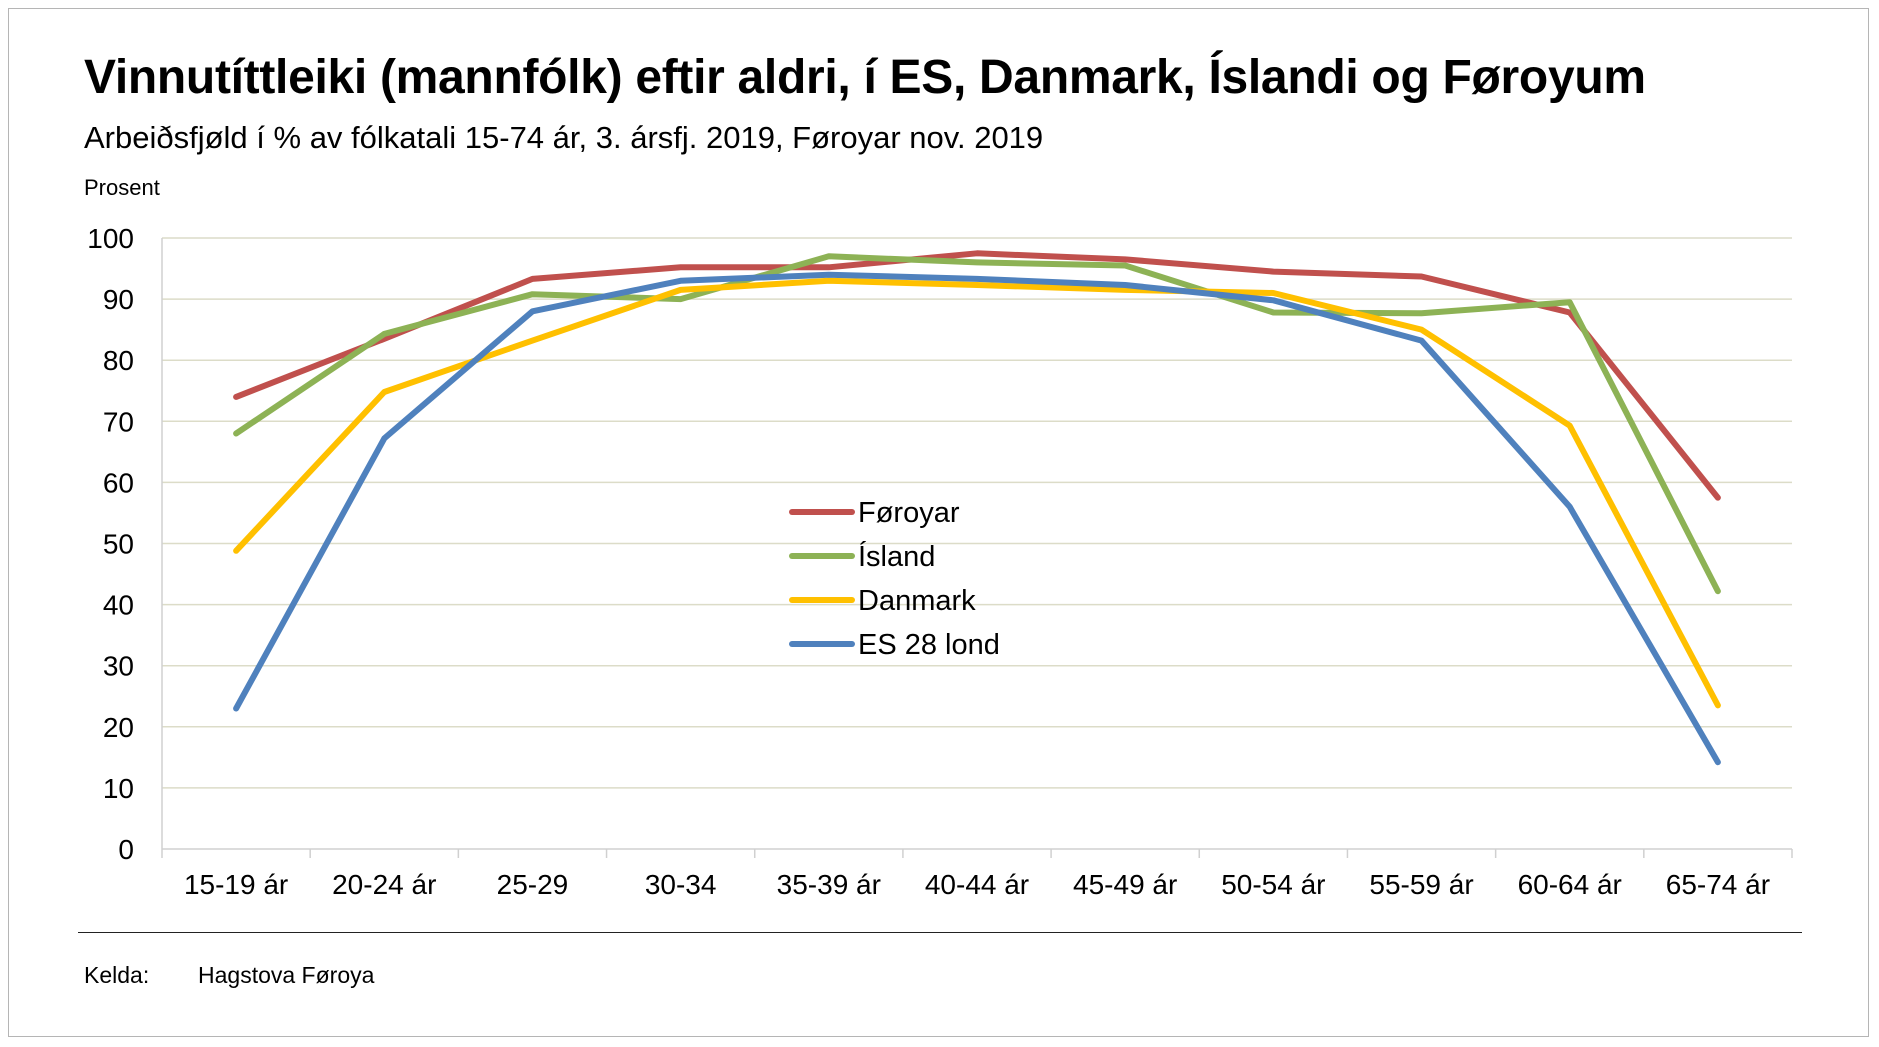  What do you see at coordinates (681, 884) in the screenshot?
I see `x-tick-label: 30-34` at bounding box center [681, 884].